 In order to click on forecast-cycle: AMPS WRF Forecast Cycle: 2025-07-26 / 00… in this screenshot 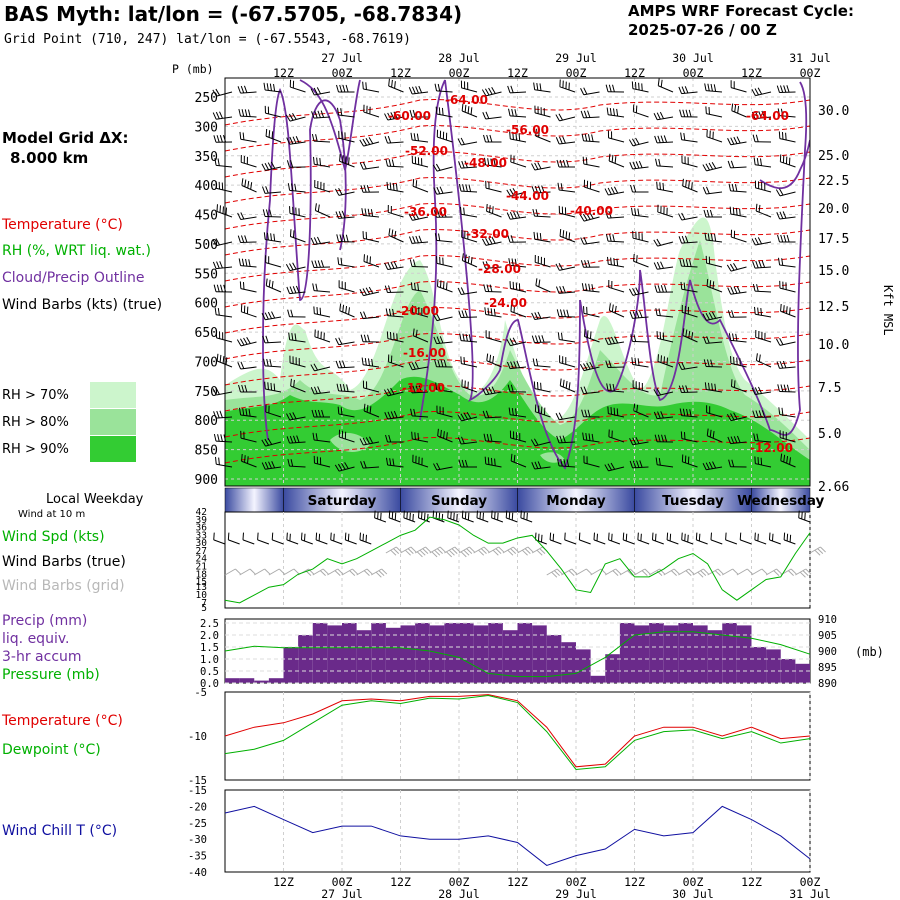, I will do `click(741, 21)`.